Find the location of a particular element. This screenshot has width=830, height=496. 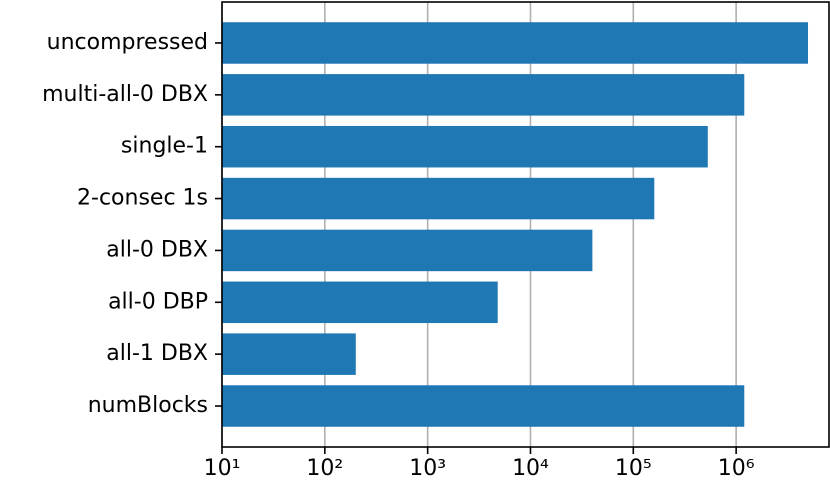

x-tick-label: 10¹ is located at coordinates (222, 468).